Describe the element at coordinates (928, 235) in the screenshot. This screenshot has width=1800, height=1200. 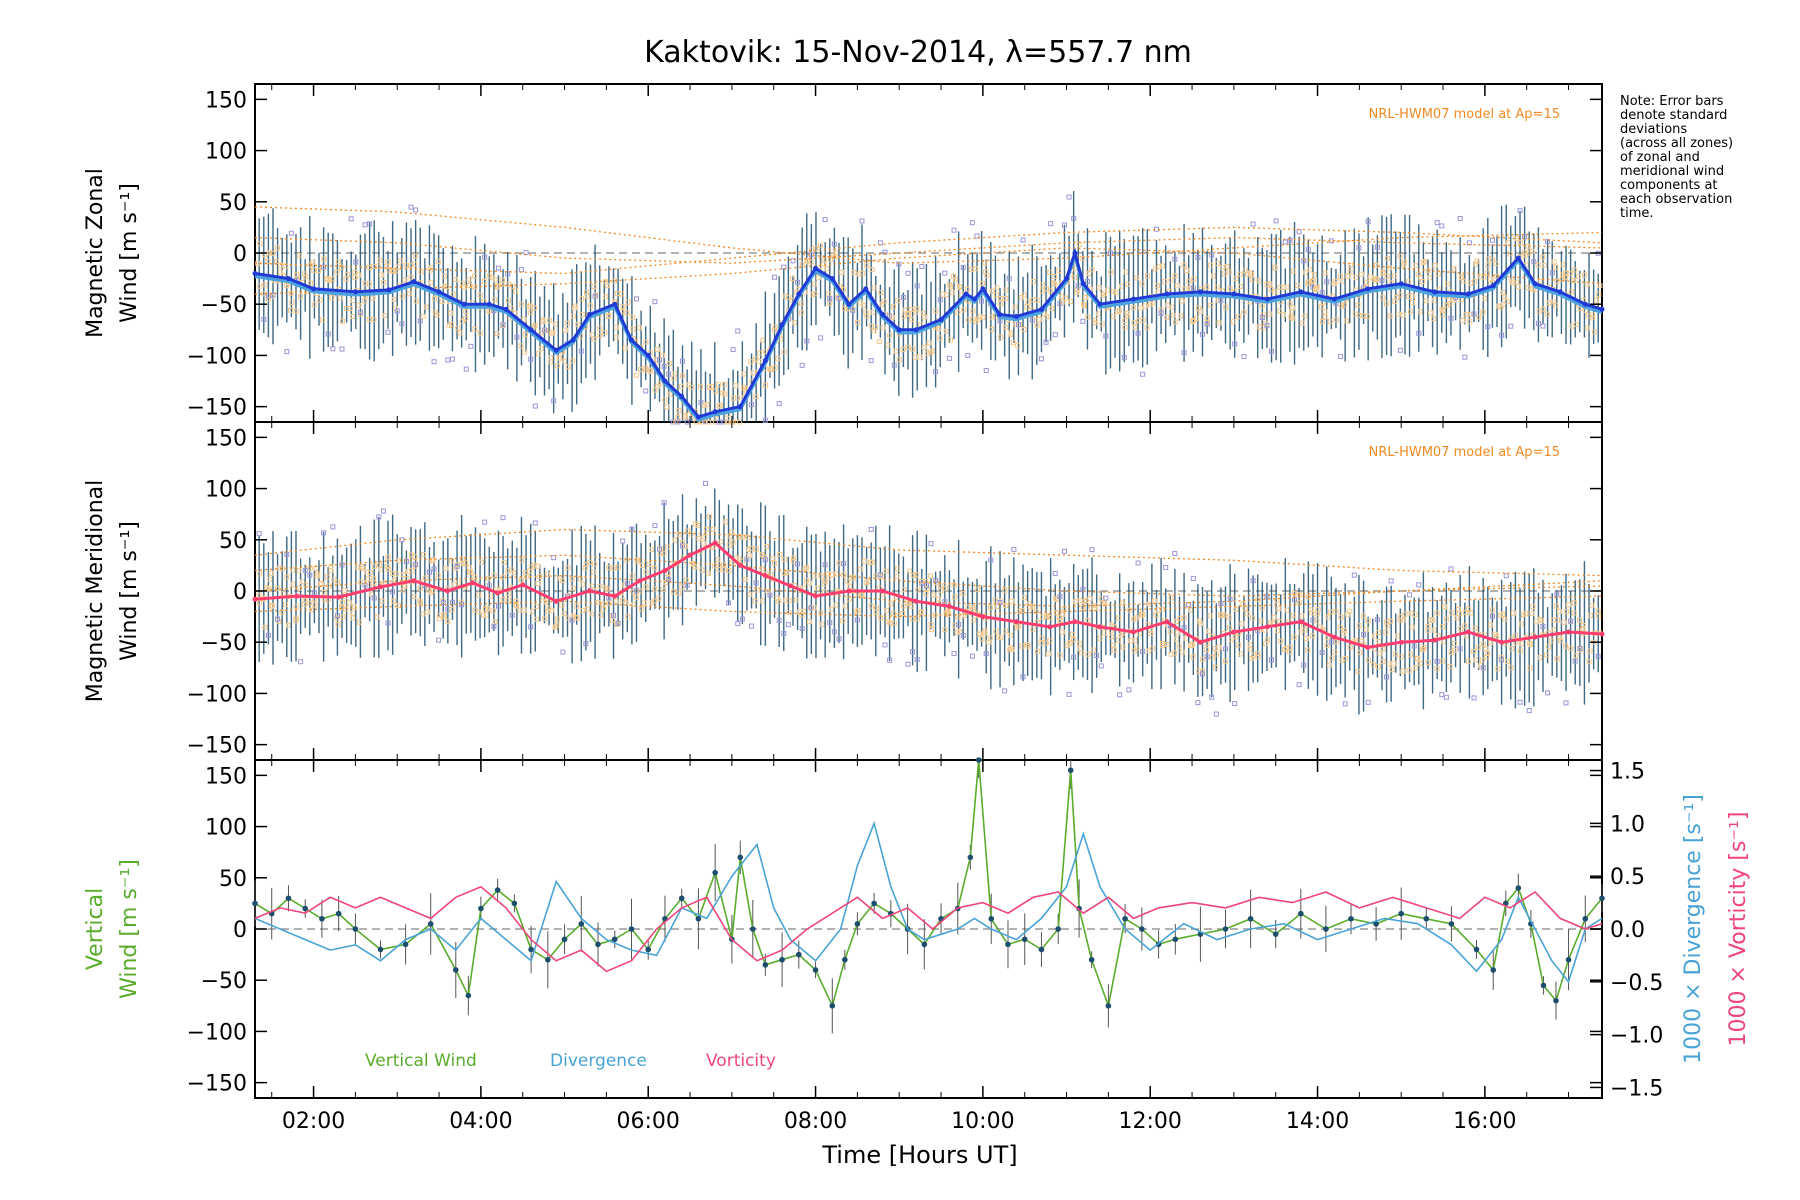
I see `model-curve` at that location.